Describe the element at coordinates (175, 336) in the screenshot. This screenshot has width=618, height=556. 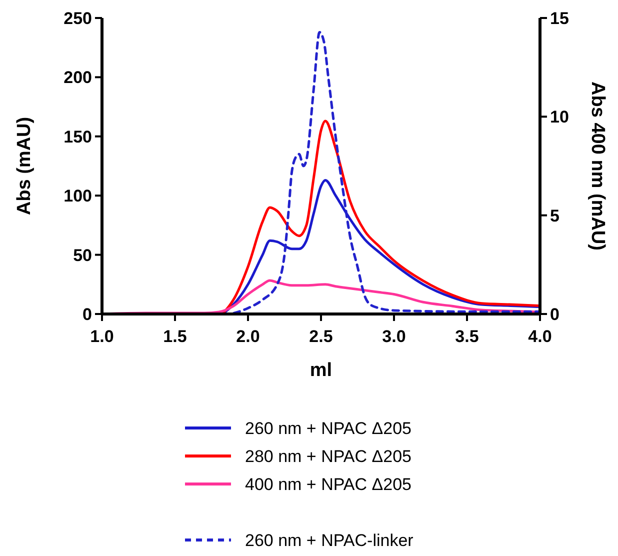
I see `x-tick-label: 1.5` at that location.